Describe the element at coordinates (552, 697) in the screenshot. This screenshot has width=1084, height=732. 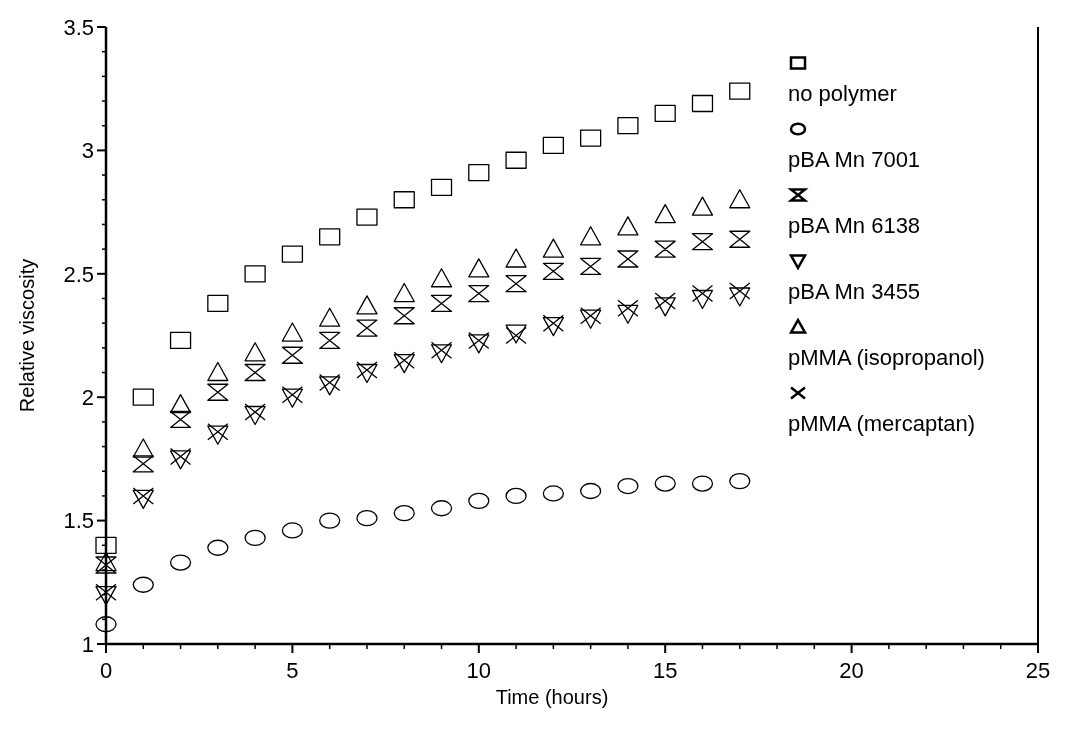
I see `x-axis-title: Time (hours)` at that location.